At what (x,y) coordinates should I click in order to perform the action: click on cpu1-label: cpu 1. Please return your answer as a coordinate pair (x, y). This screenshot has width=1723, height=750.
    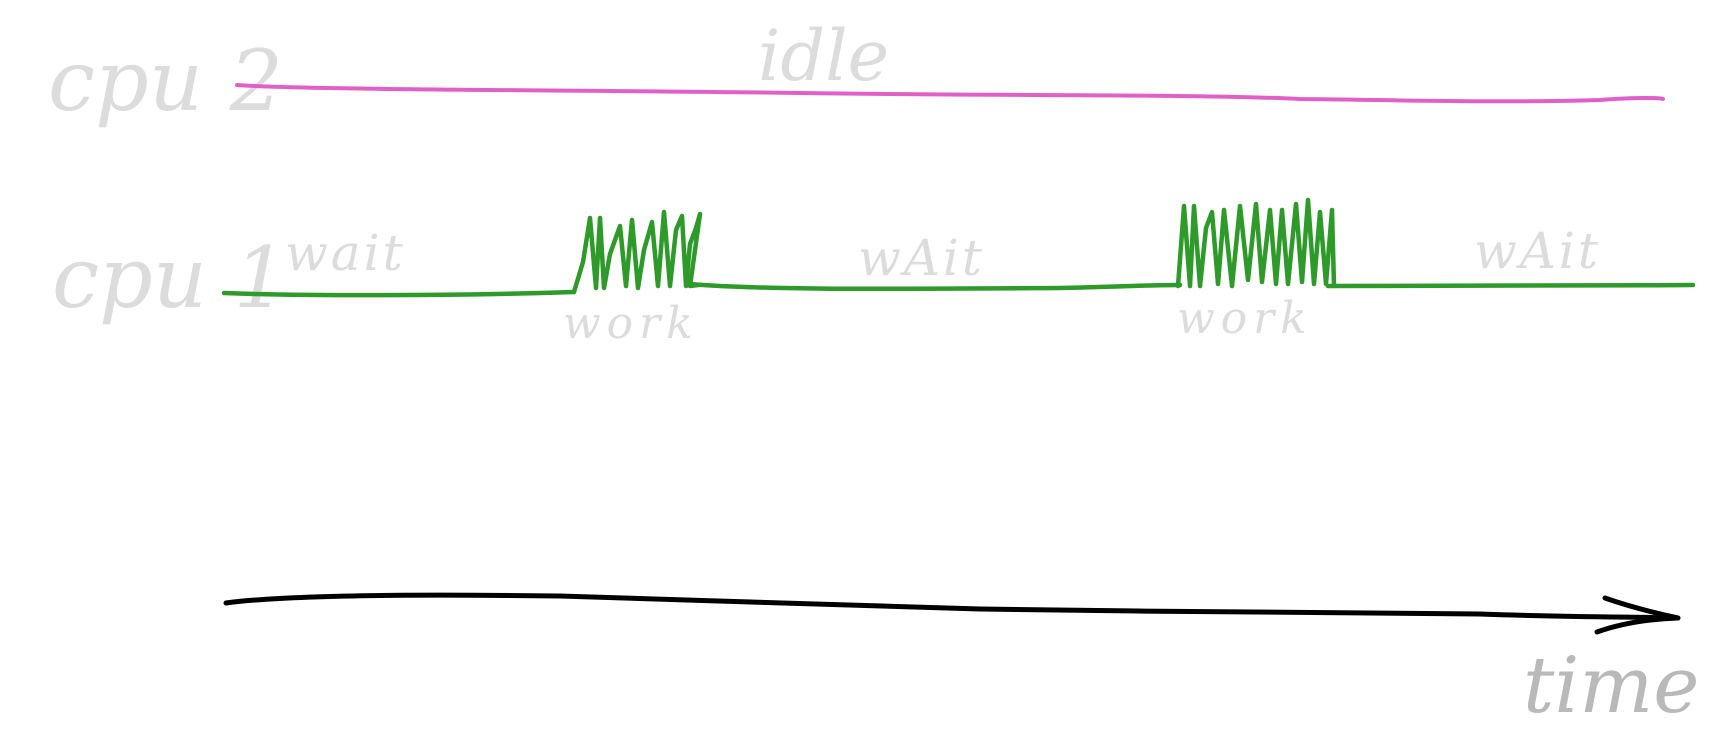
    Looking at the image, I should click on (169, 278).